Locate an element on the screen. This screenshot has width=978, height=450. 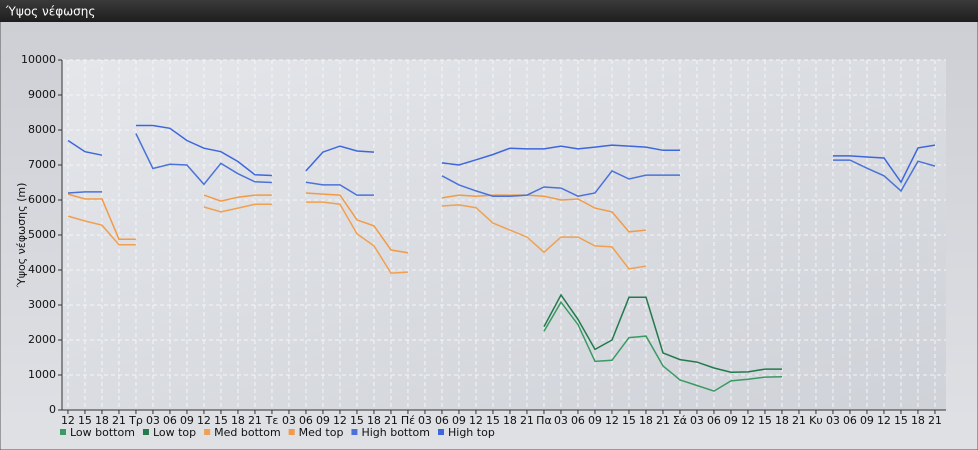
legend-label: High top is located at coordinates (471, 432).